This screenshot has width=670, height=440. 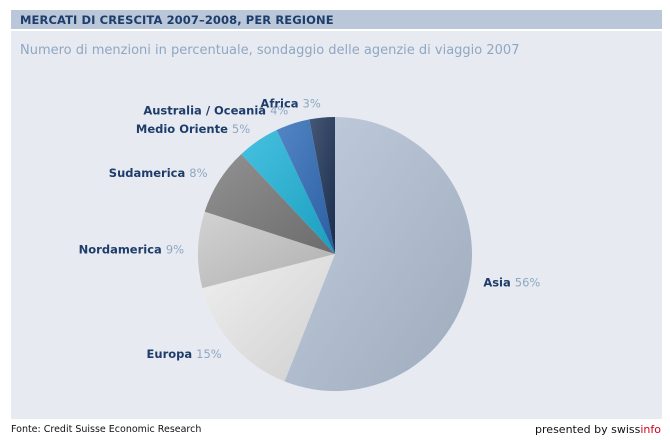 I want to click on footer-credit: presented by swissinfo, so click(x=598, y=429).